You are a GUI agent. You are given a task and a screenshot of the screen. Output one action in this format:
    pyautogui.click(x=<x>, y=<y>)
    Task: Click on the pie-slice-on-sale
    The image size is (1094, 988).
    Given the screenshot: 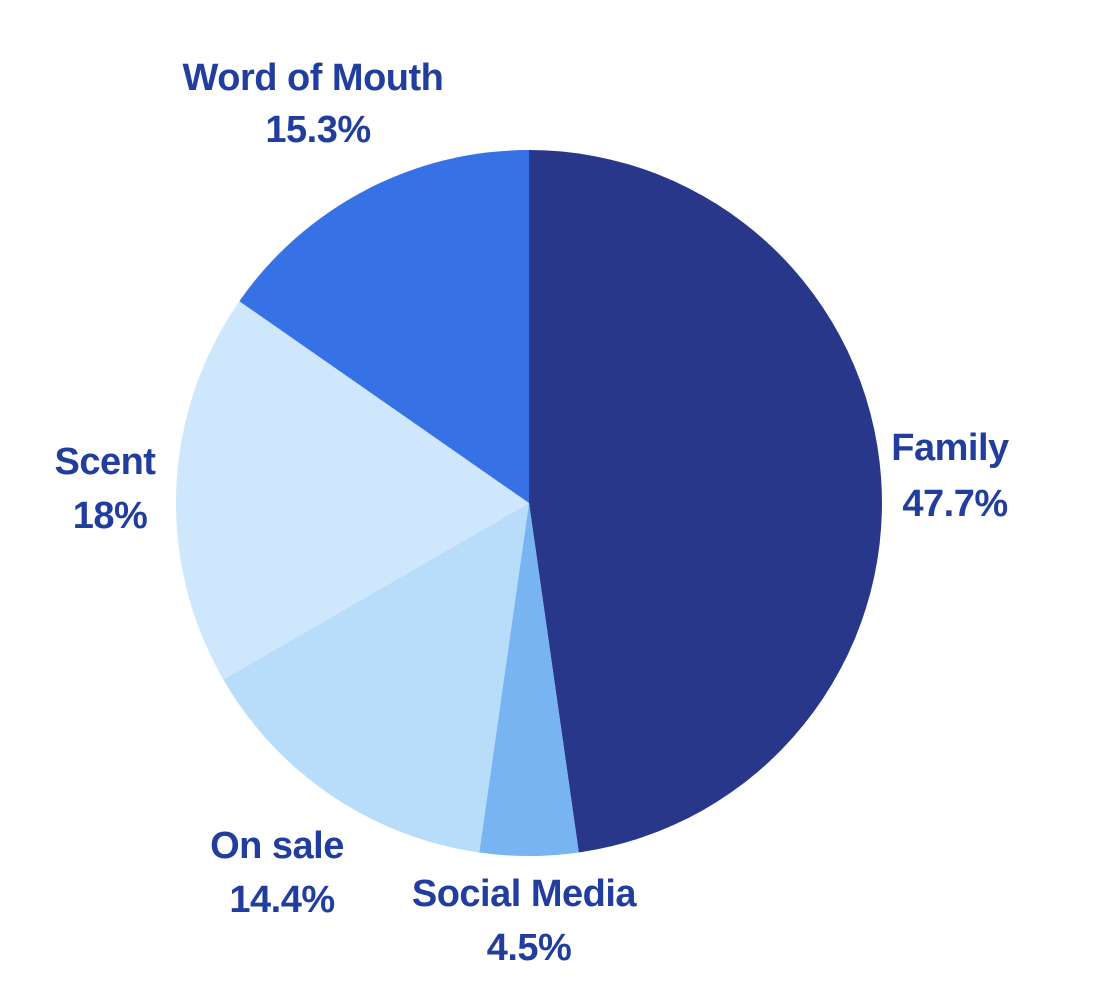 What is the action you would take?
    pyautogui.click(x=376, y=678)
    